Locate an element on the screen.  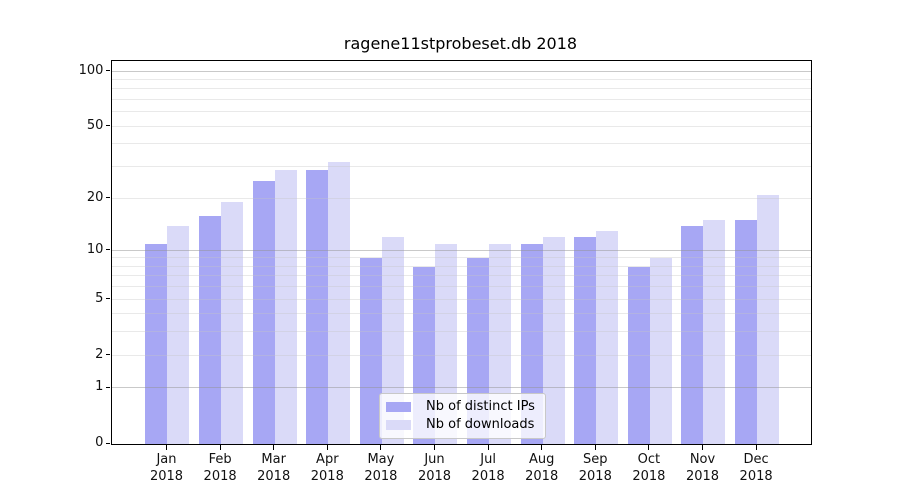
y-tick-label: 5 is located at coordinates (99, 298).